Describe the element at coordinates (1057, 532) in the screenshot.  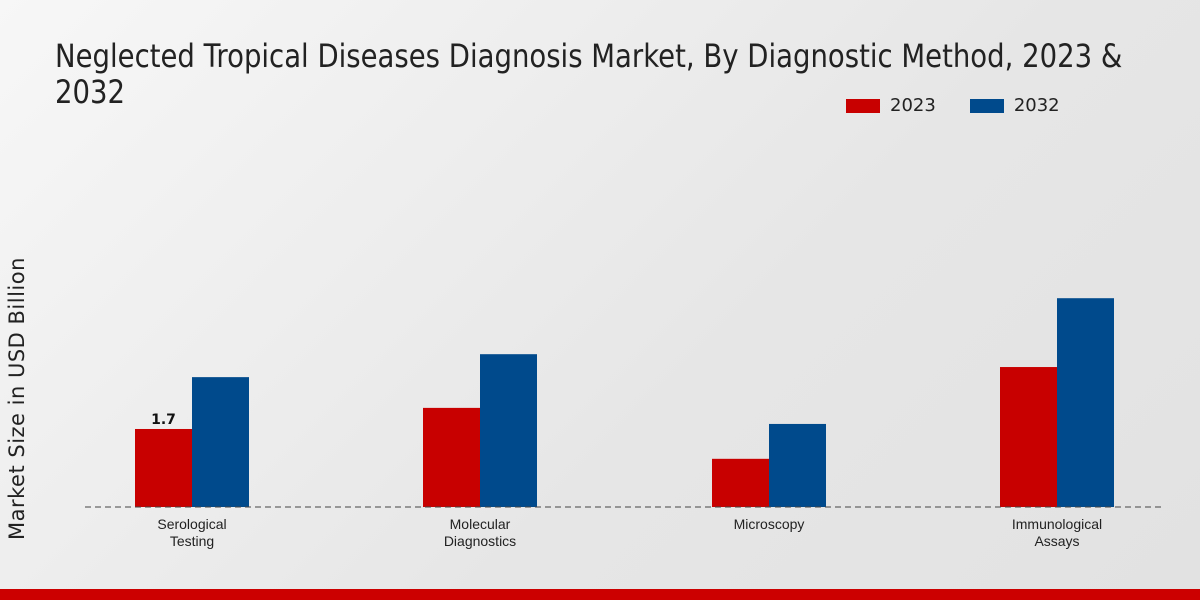
I see `x-tick-label: Immunological Assays` at that location.